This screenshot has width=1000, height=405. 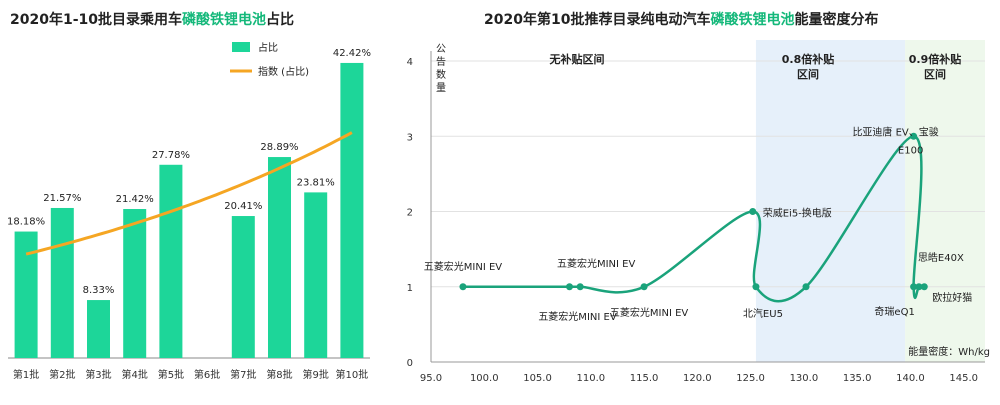 What do you see at coordinates (316, 182) in the screenshot?
I see `bar-value-label-9: 23.81%` at bounding box center [316, 182].